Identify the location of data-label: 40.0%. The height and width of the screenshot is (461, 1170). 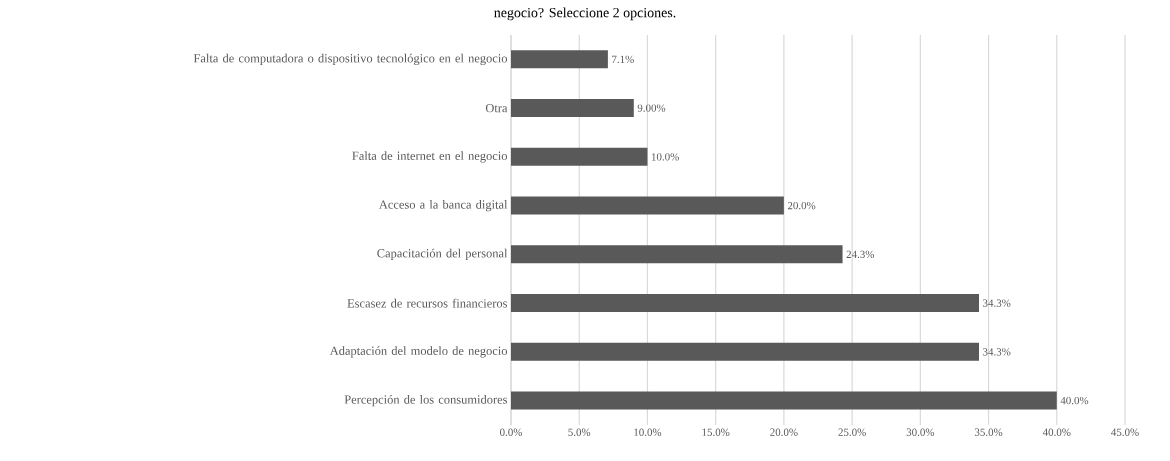
(1074, 400).